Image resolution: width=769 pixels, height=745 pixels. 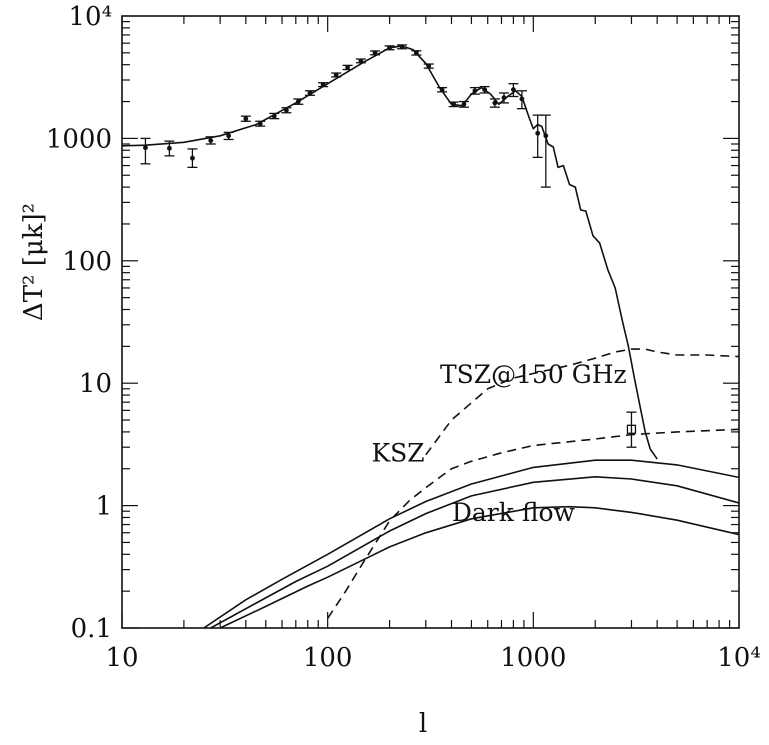 I want to click on x-tick-label: 10⁴, so click(x=739, y=658).